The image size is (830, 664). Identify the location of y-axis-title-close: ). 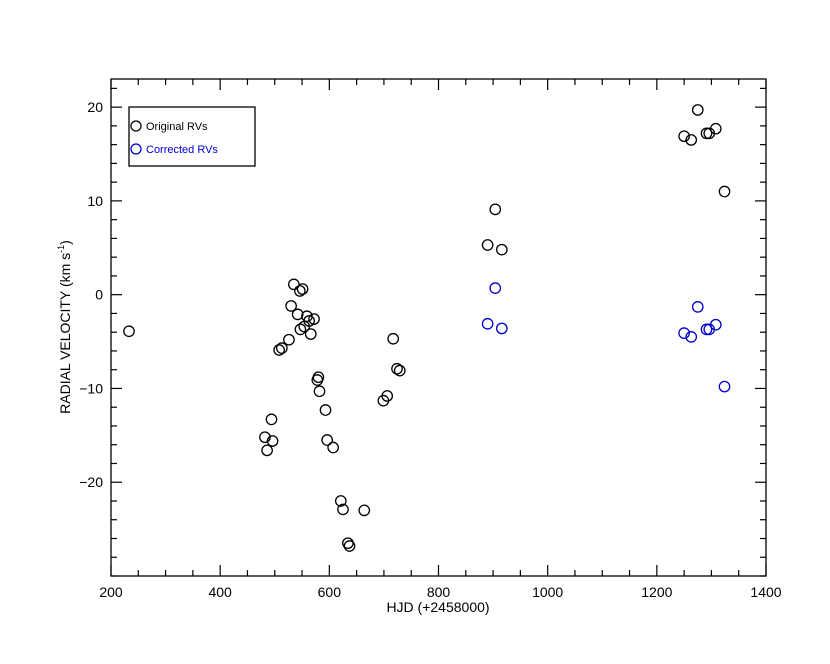
(65, 242).